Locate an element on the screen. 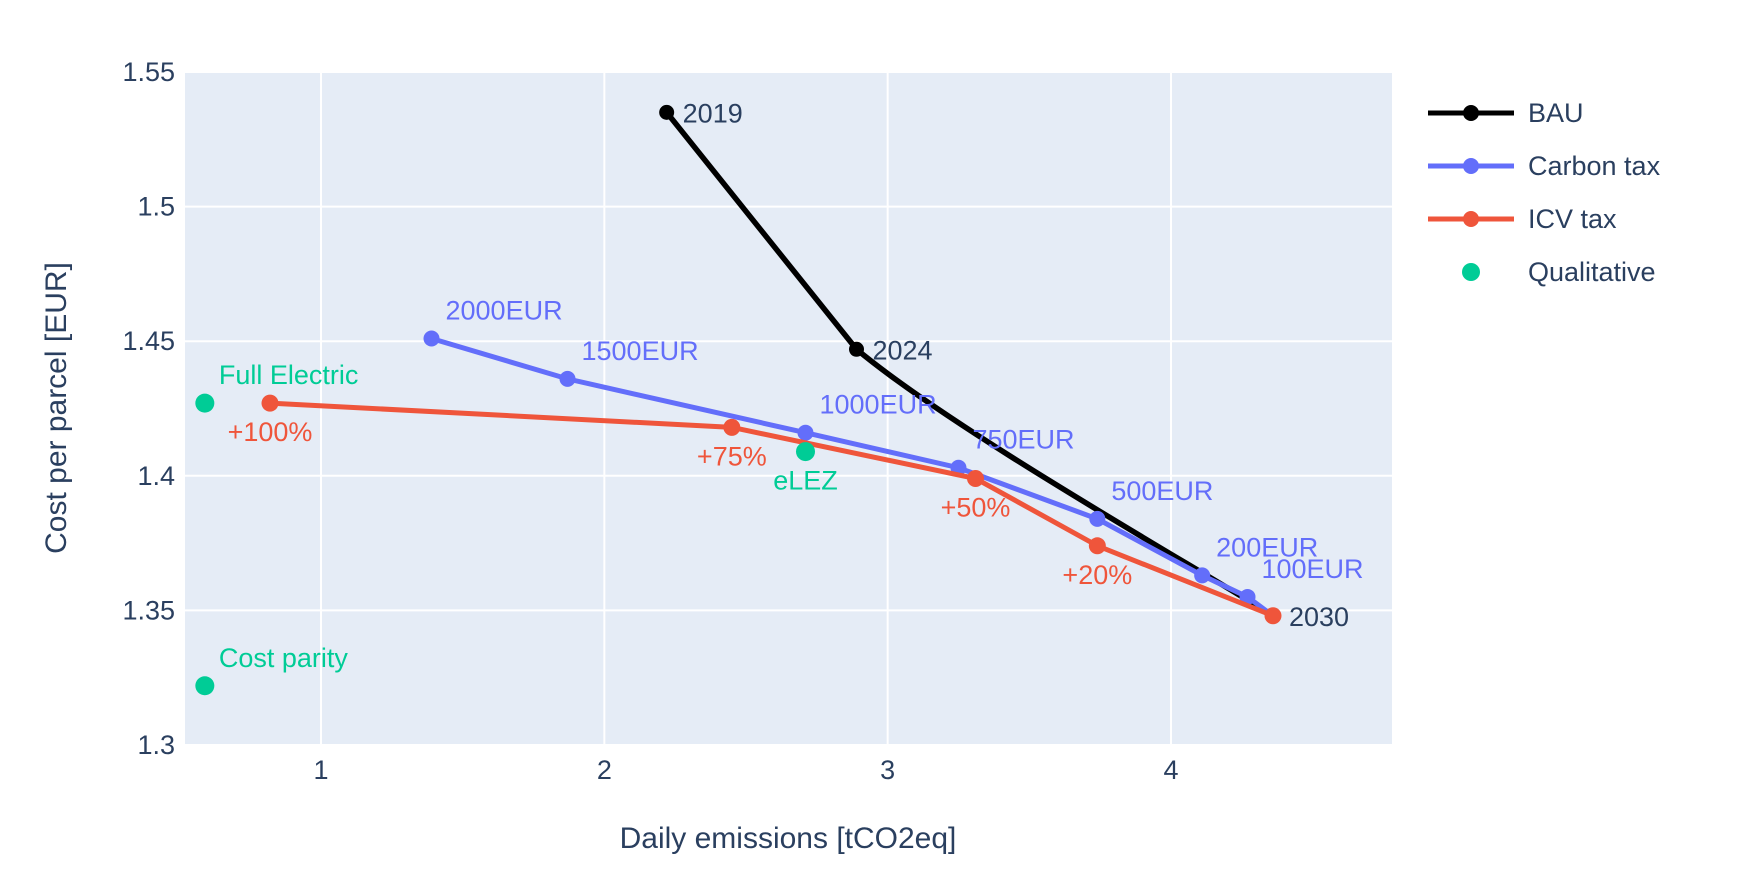 This screenshot has height=880, width=1740. point-label: eLEZ is located at coordinates (805, 481).